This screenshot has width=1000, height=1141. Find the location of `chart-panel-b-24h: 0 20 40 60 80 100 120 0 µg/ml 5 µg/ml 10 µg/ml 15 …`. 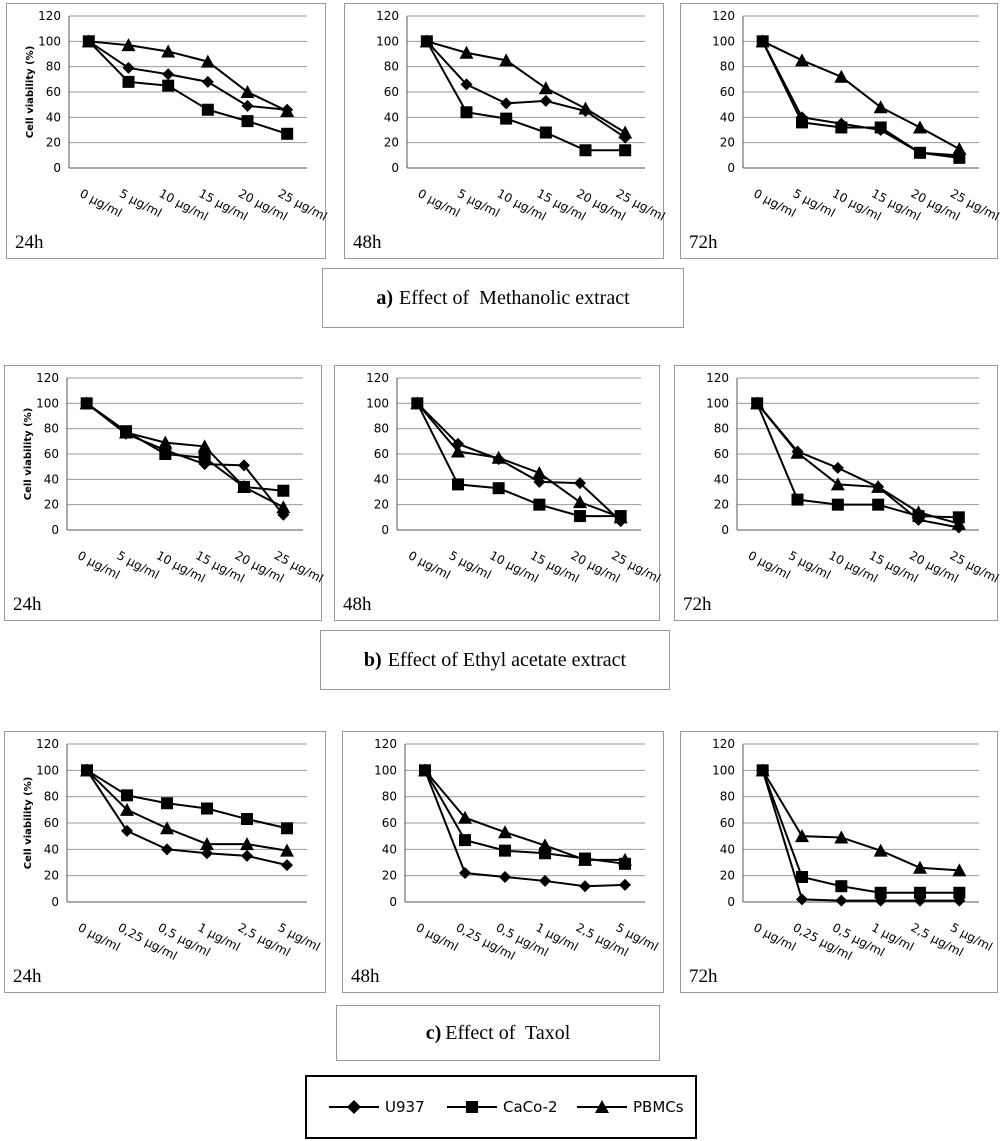

chart-panel-b-24h: 0 20 40 60 80 100 120 0 µg/ml 5 µg/ml 10 µg/ml 15 … is located at coordinates (165, 493).